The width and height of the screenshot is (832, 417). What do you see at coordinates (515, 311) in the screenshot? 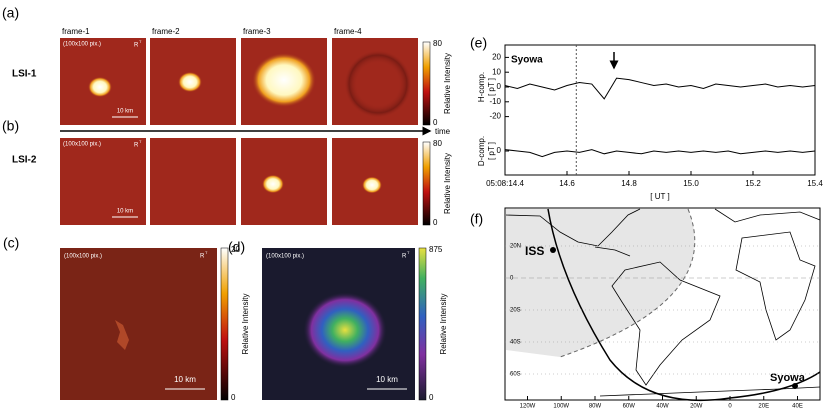
I see `lat-label: 20S` at bounding box center [515, 311].